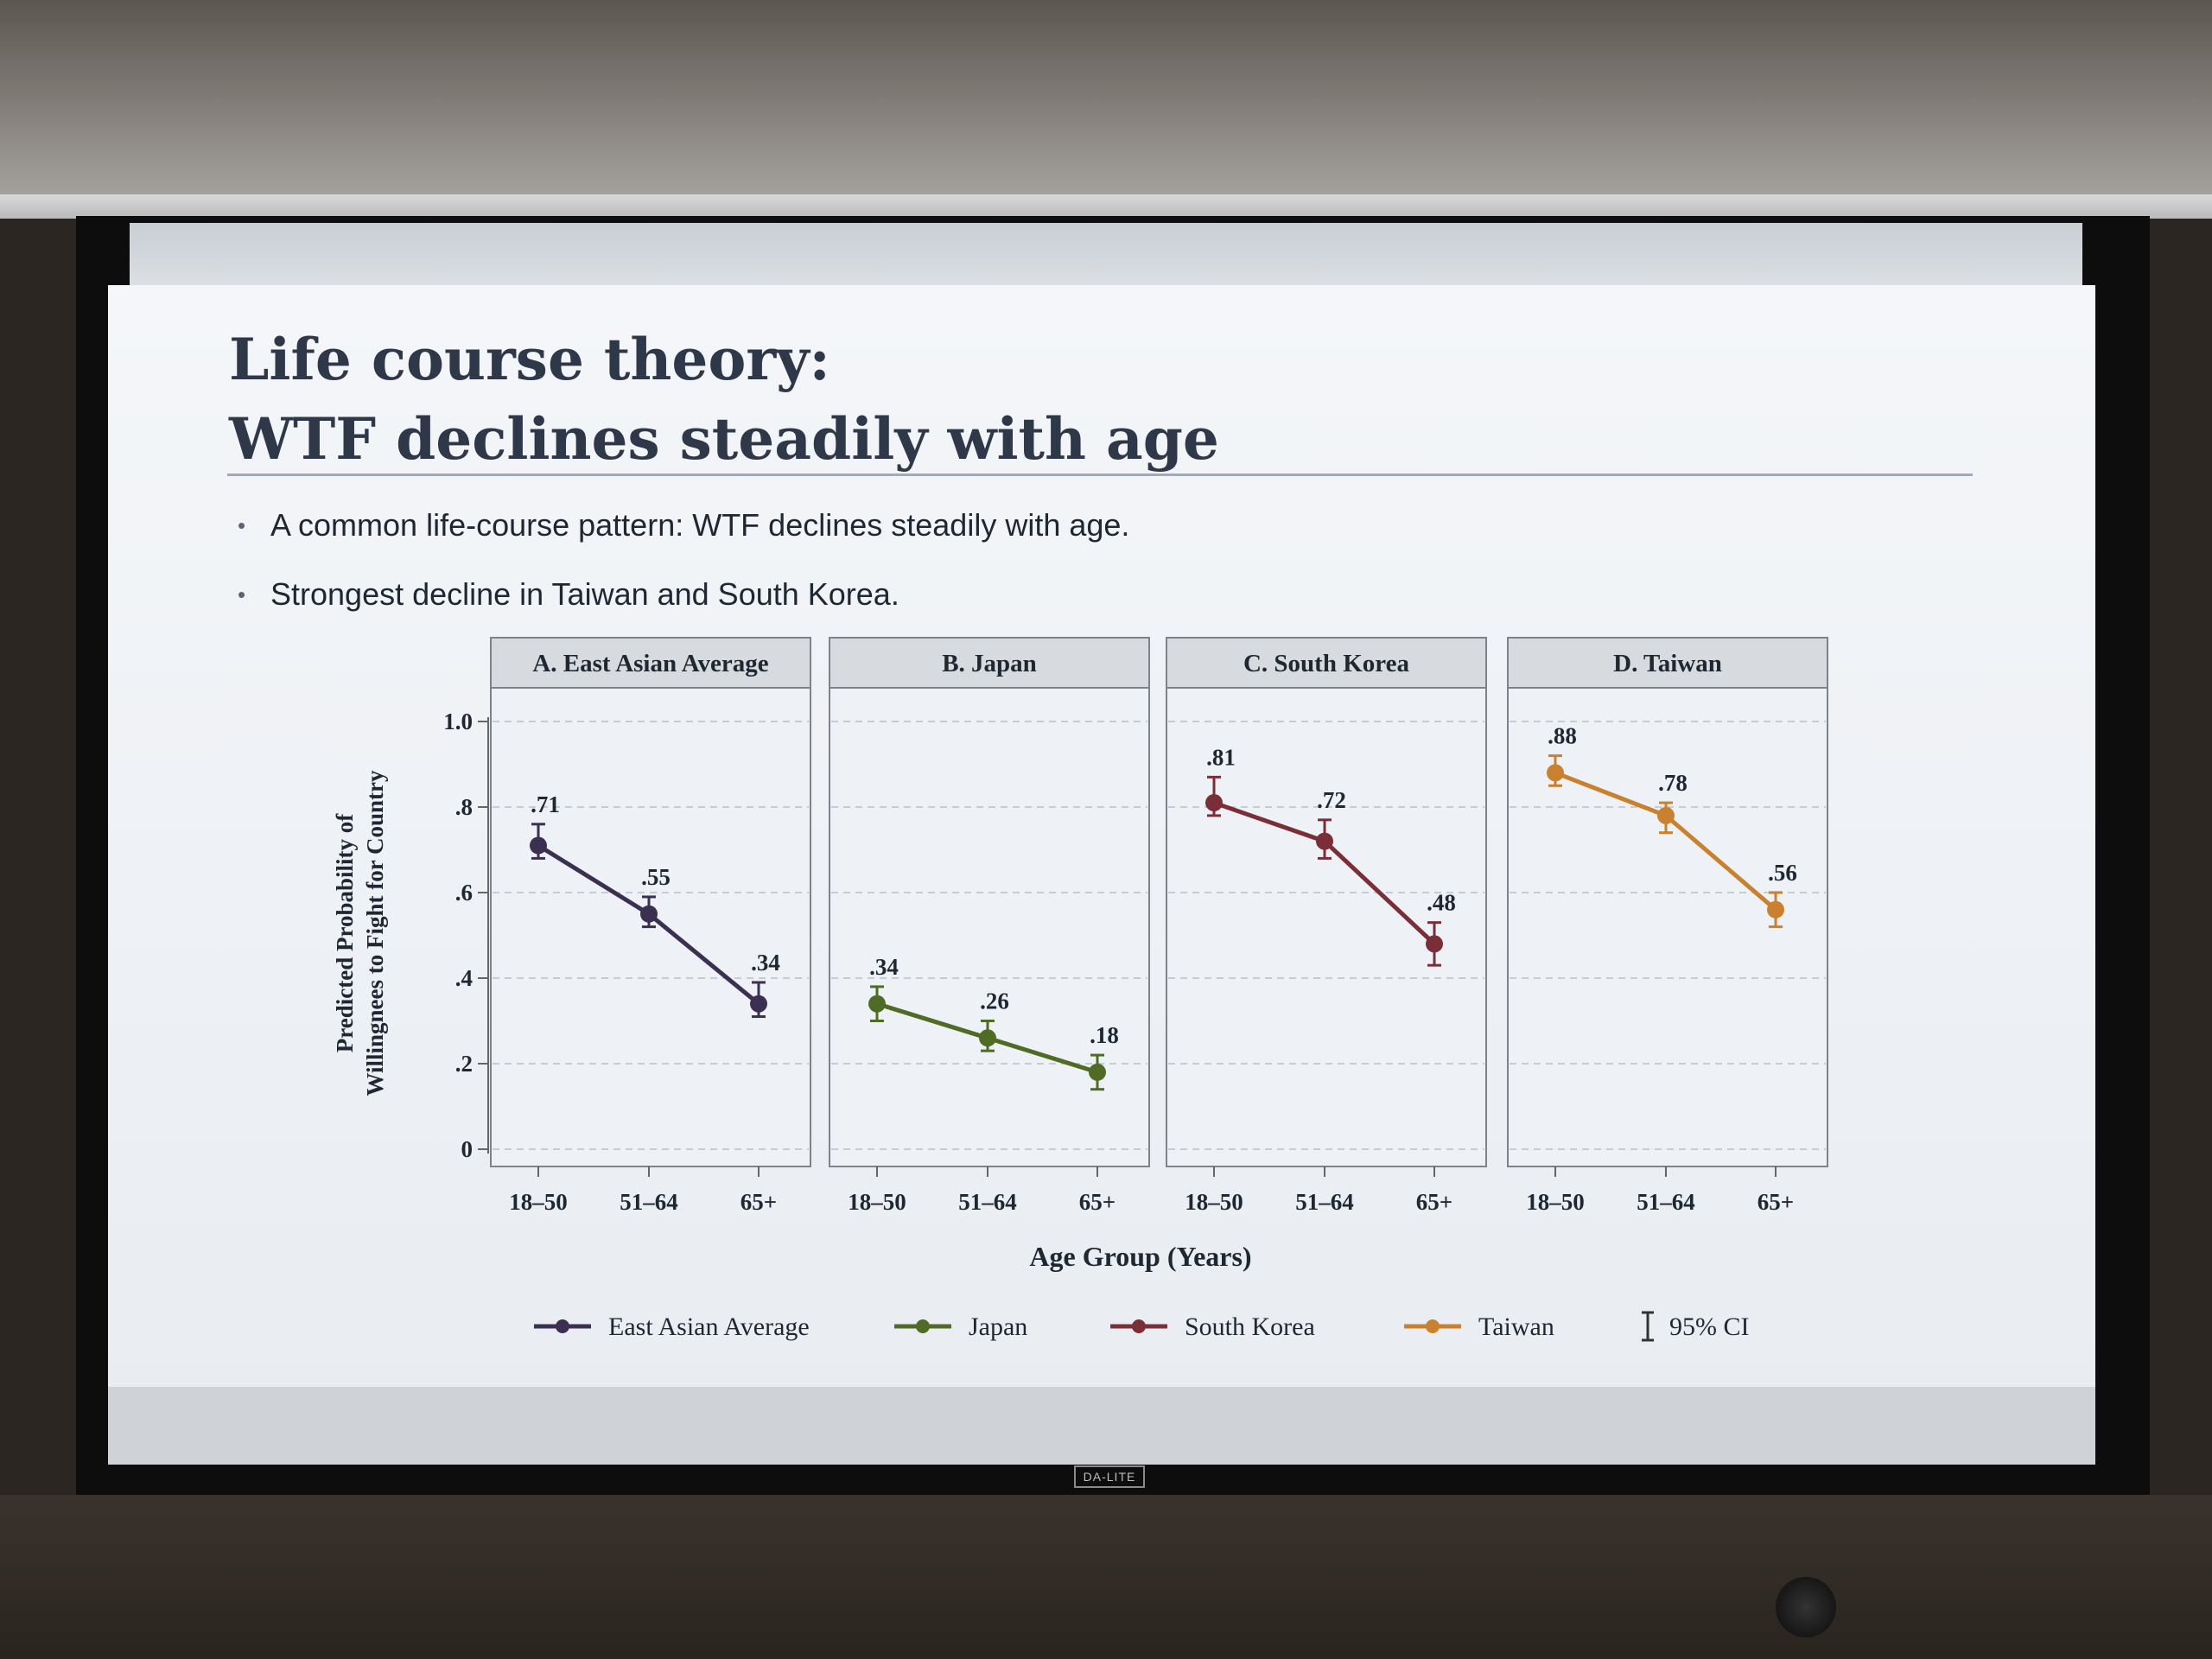 Image resolution: width=2212 pixels, height=1659 pixels. I want to click on projector-brand-label: DA-LITE, so click(1109, 1476).